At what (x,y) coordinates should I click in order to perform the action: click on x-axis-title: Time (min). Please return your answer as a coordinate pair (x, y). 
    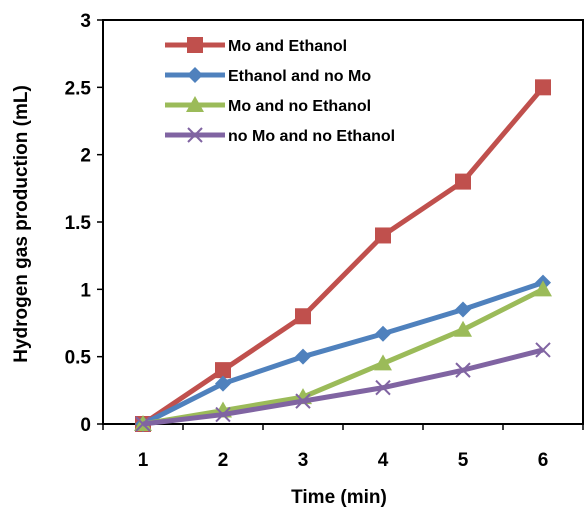
    Looking at the image, I should click on (339, 497).